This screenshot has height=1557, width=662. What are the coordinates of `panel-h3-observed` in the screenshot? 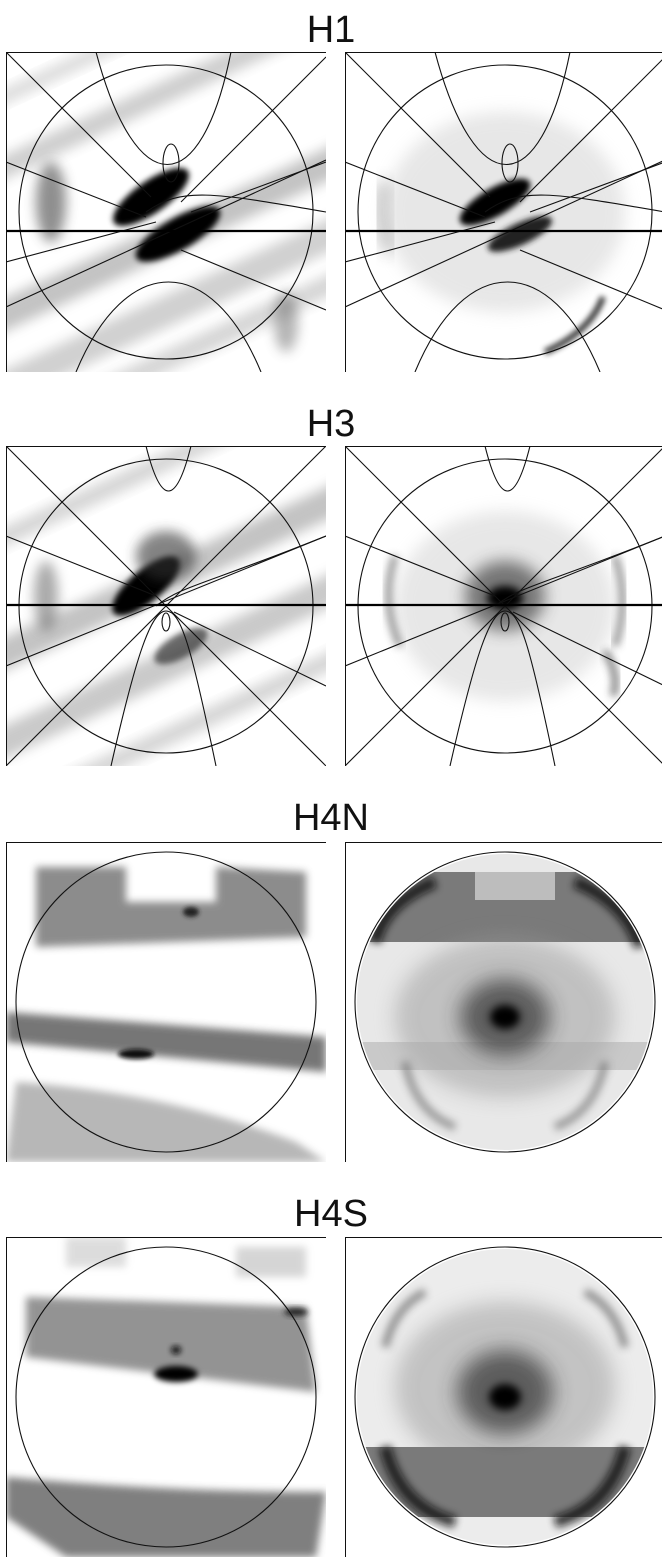 It's located at (166, 606).